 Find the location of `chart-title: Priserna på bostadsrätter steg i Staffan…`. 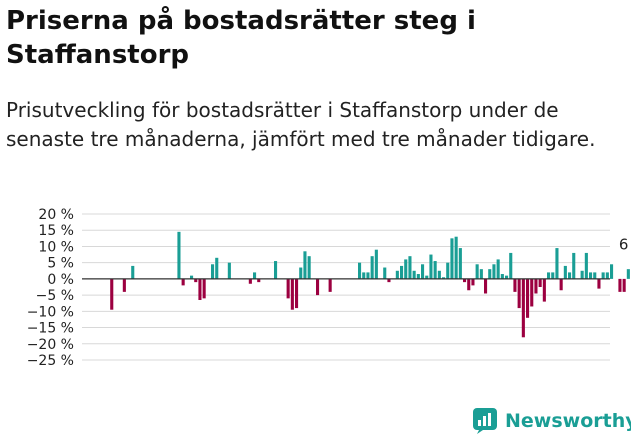

chart-title: Priserna på bostadsrätter steg i Staffan… is located at coordinates (241, 38).